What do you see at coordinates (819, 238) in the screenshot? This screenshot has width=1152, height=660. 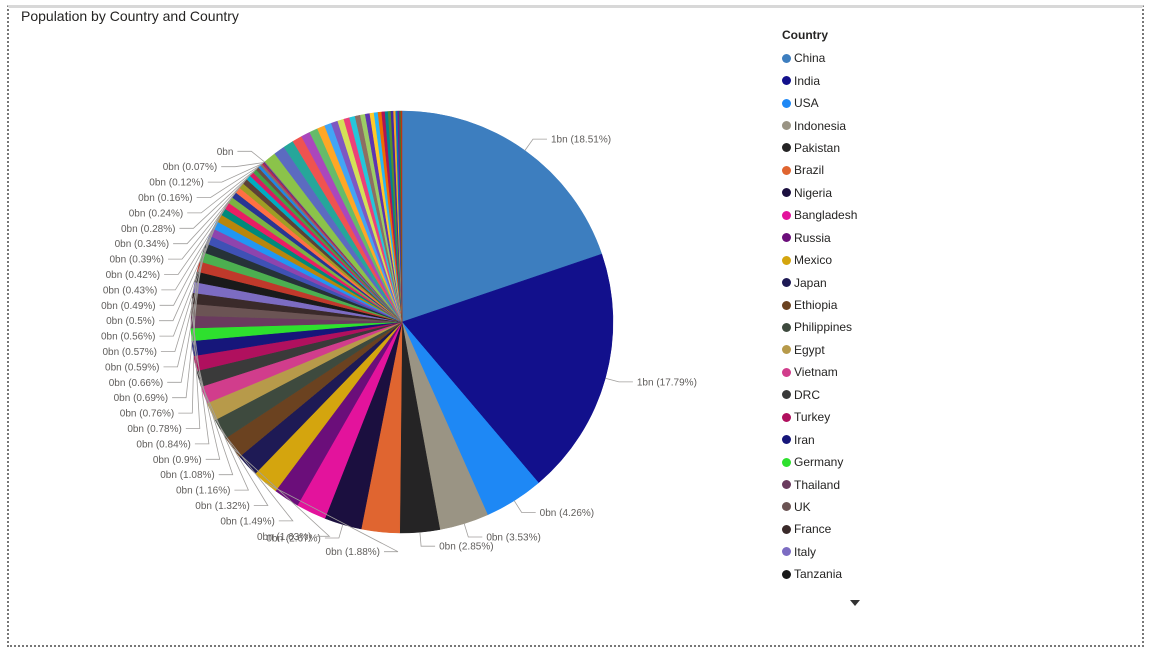 I see `legend-item: Russia` at bounding box center [819, 238].